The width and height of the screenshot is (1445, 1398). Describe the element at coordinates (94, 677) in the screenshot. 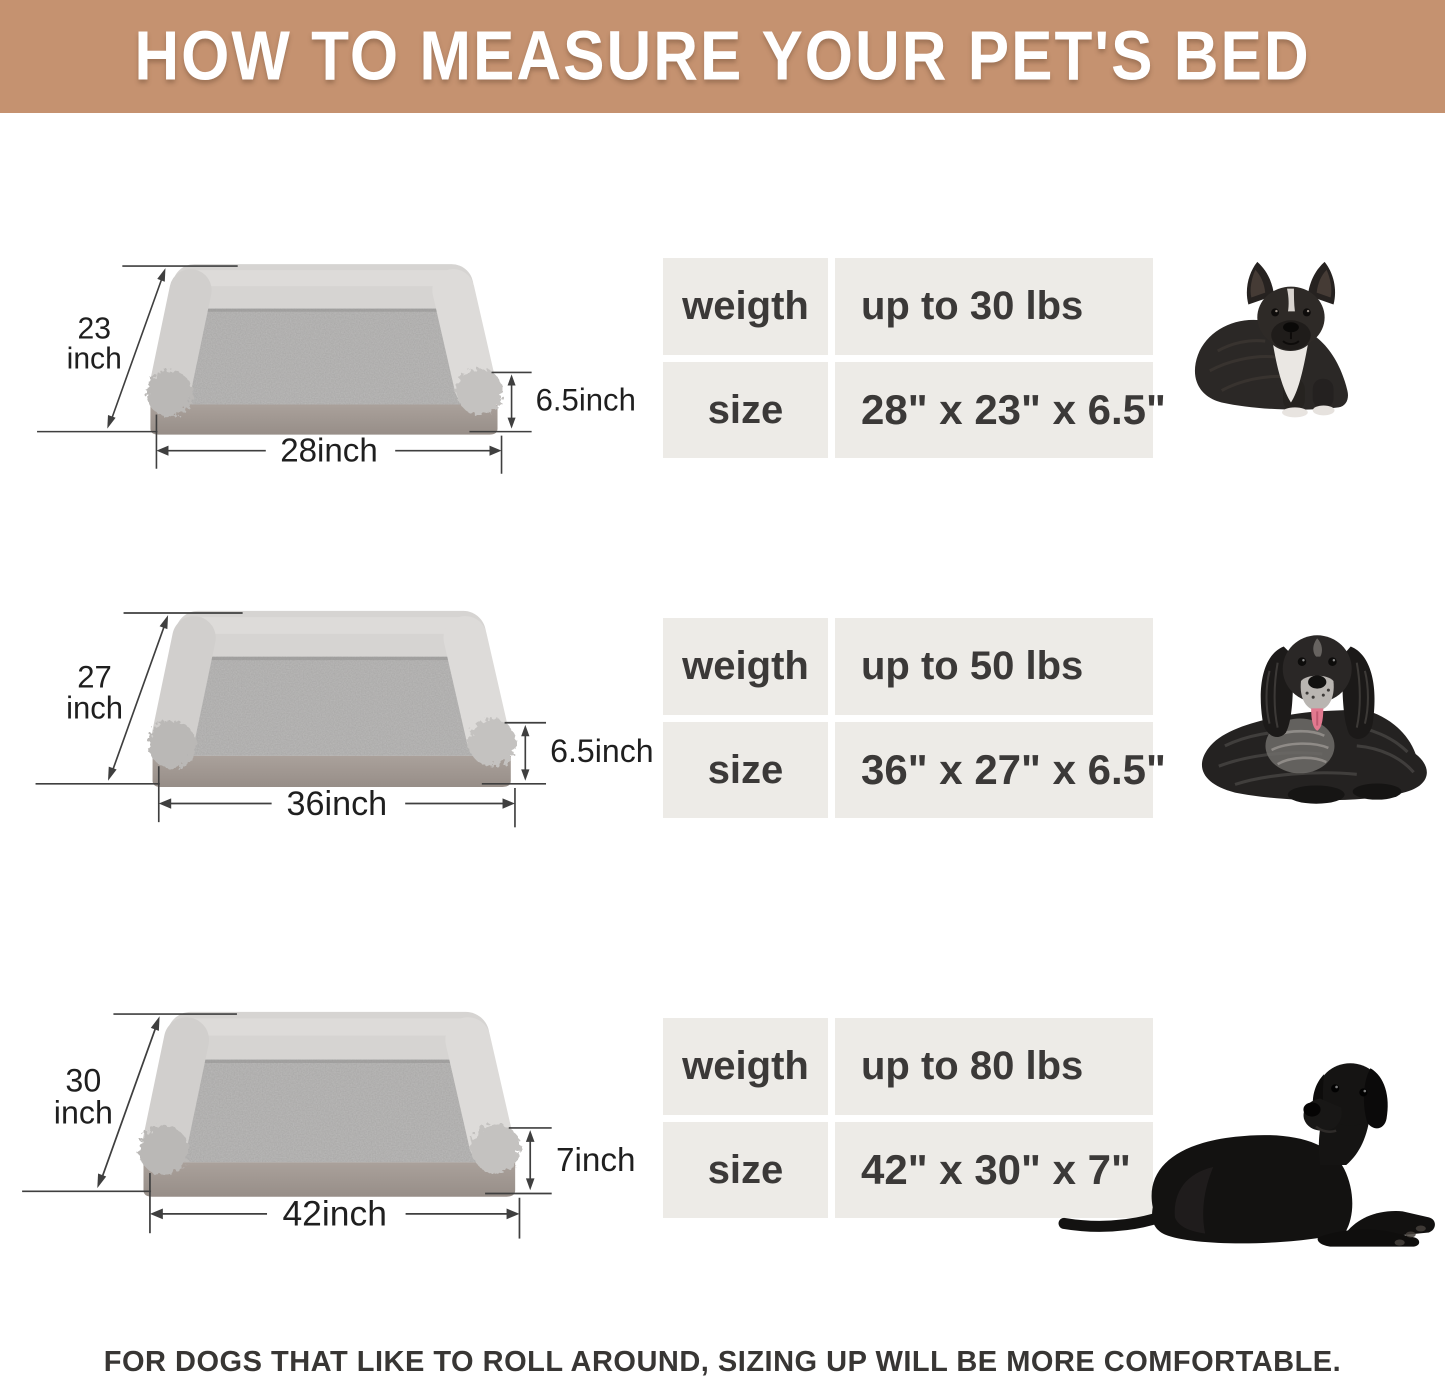

I see `depth-label-value: 27` at that location.